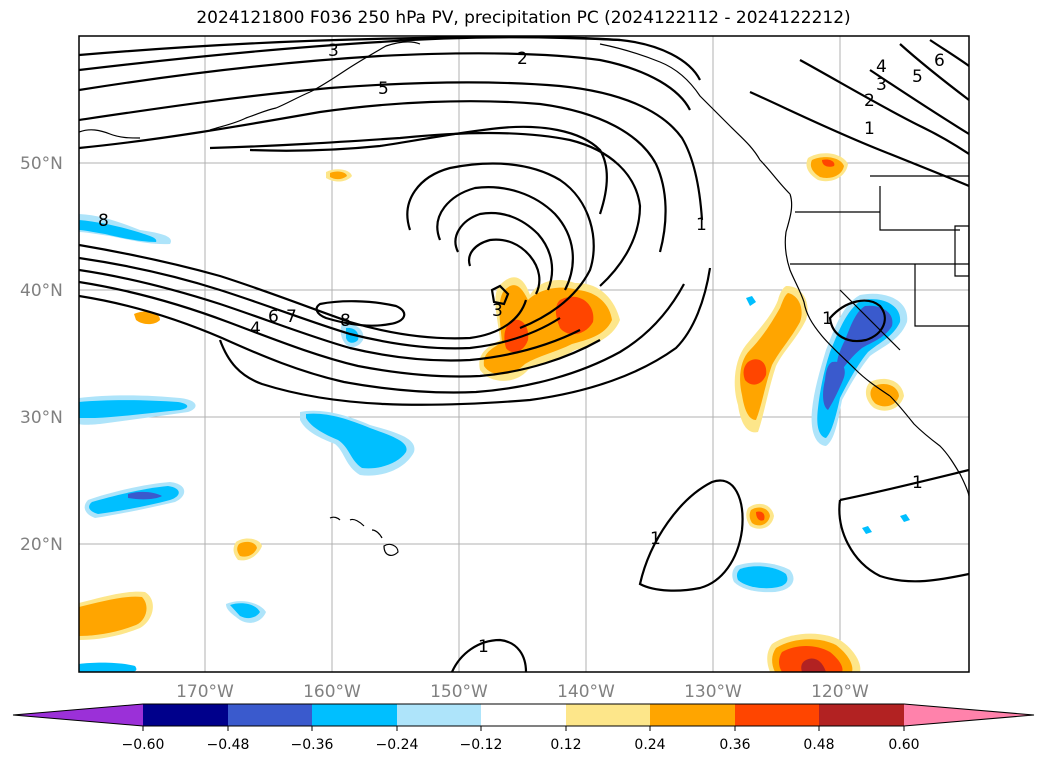 Image resolution: width=1047 pixels, height=765 pixels. Describe the element at coordinates (818, 745) in the screenshot. I see `colorbar-tick-label: 0.48` at that location.